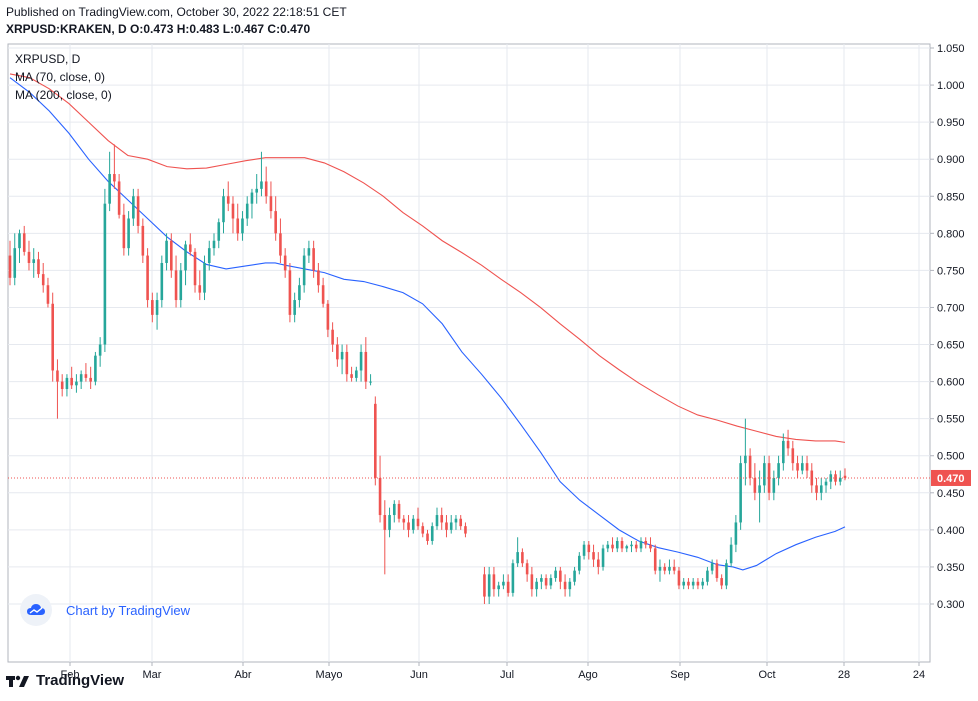 The image size is (978, 701). Describe the element at coordinates (951, 568) in the screenshot. I see `y-tick-label: 0.350` at that location.